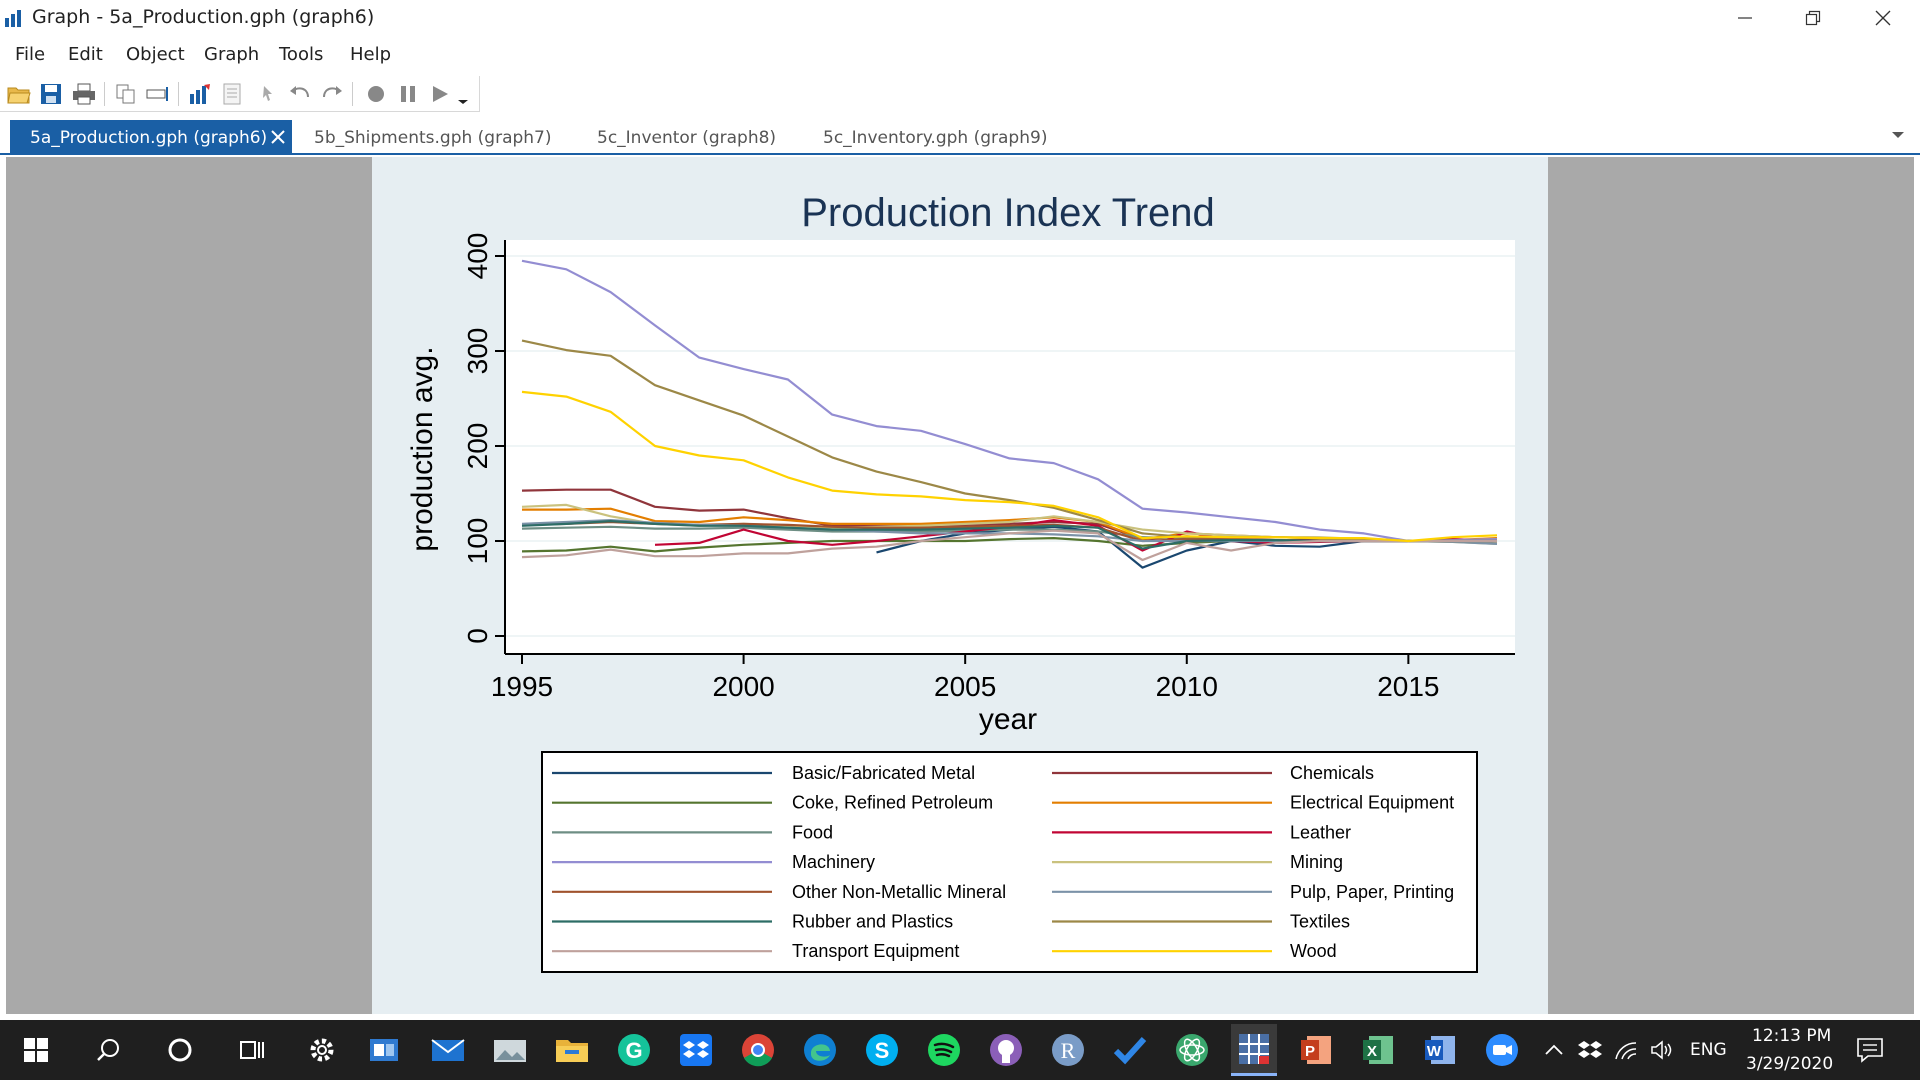 The height and width of the screenshot is (1080, 1920). I want to click on svg-text: P, so click(1310, 1051).